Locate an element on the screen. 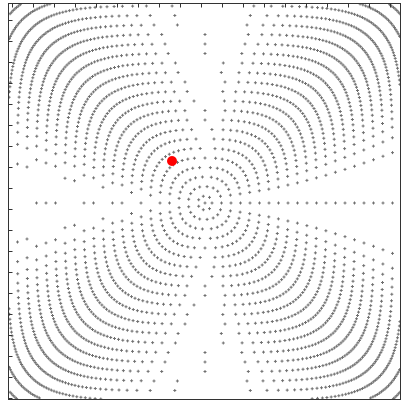 The image size is (408, 407). target-dot is located at coordinates (172, 161).